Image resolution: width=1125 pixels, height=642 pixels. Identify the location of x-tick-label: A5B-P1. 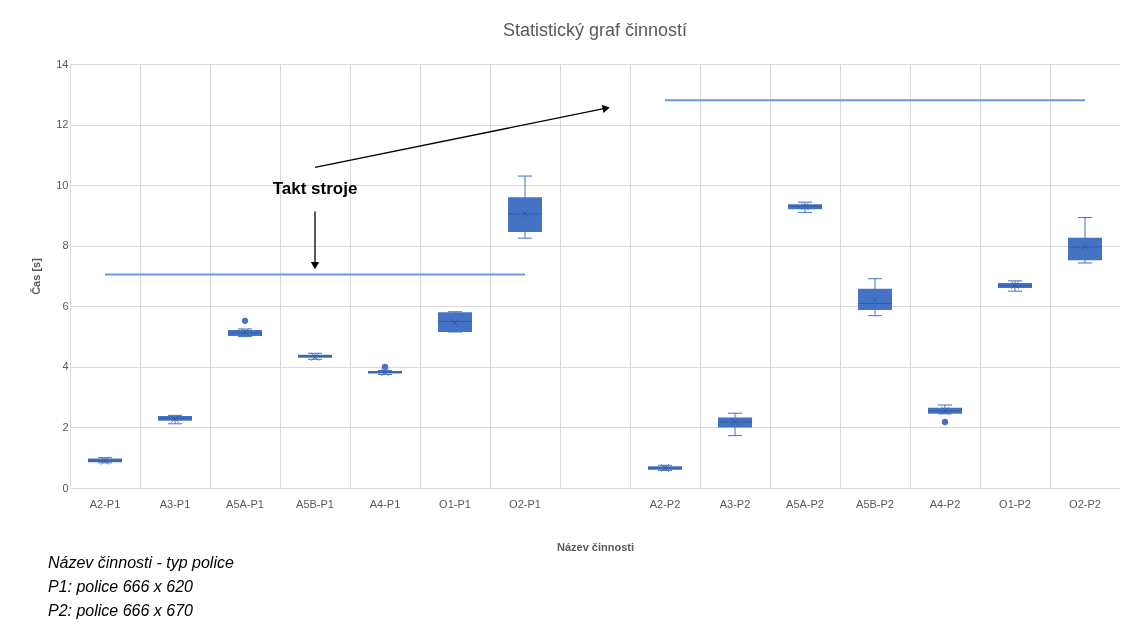
(315, 503).